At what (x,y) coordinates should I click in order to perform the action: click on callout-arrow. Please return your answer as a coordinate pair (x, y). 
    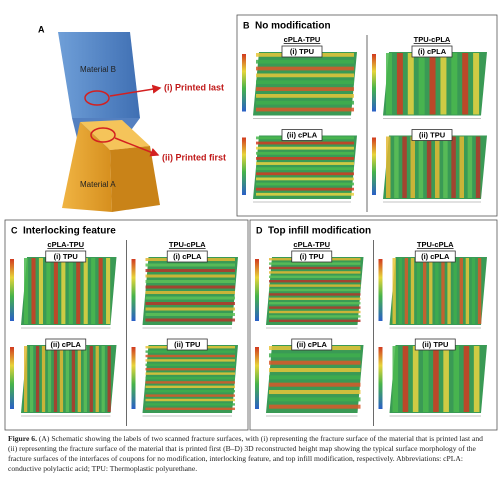
    Looking at the image, I should click on (137, 147).